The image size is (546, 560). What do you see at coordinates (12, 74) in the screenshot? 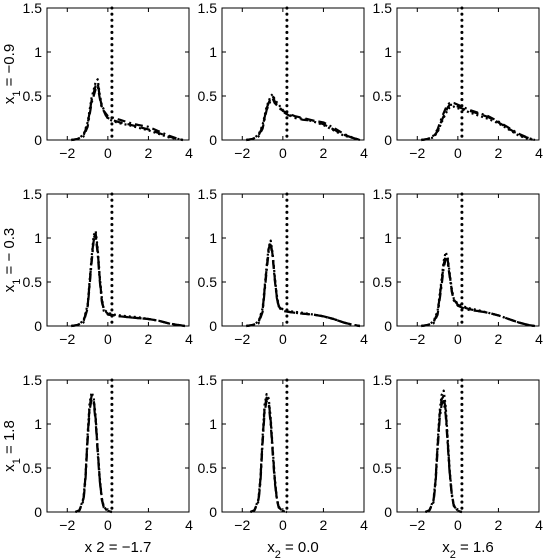
I see `row-label-1: x1 = −0.9` at bounding box center [12, 74].